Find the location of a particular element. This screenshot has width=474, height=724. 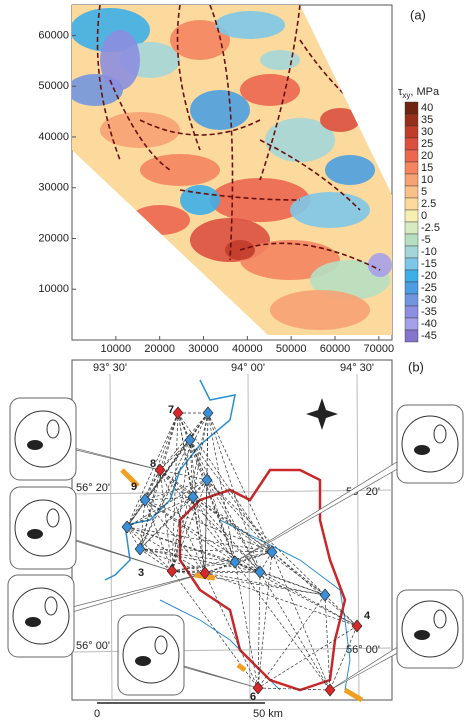

colorbar-label: 20 is located at coordinates (427, 156).